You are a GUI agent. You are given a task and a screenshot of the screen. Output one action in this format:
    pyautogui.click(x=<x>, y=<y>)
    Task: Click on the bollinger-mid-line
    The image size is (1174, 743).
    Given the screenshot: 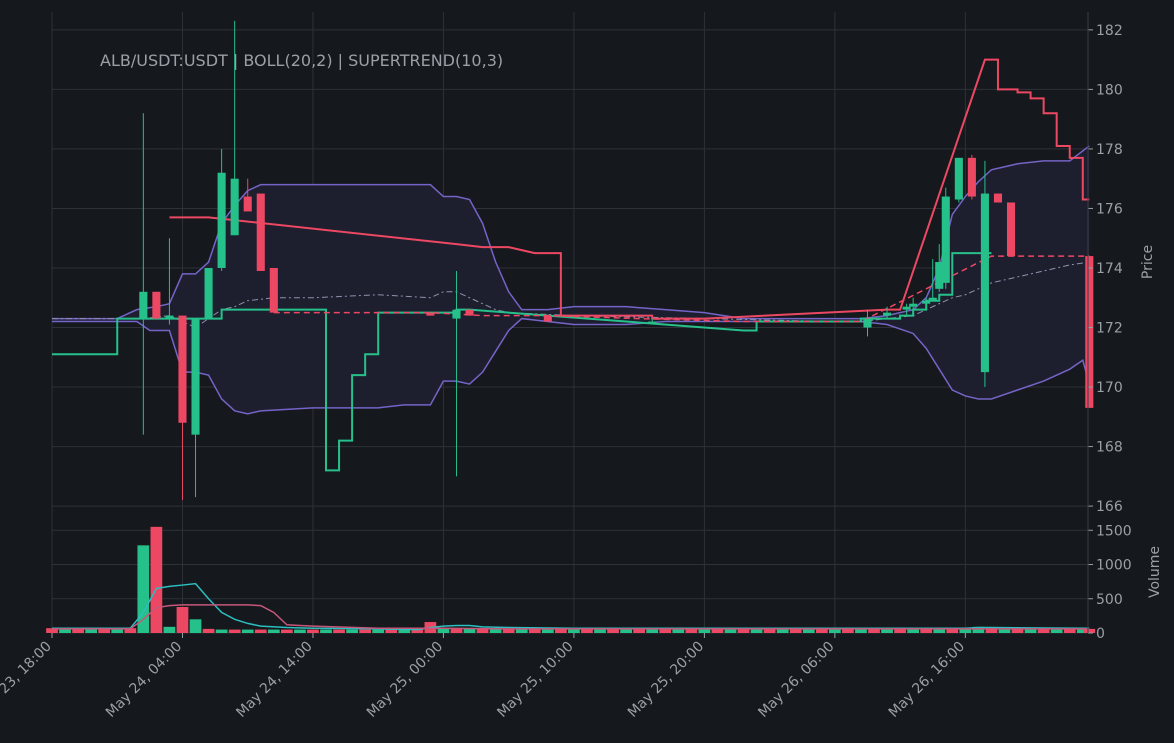 What is the action you would take?
    pyautogui.click(x=571, y=295)
    